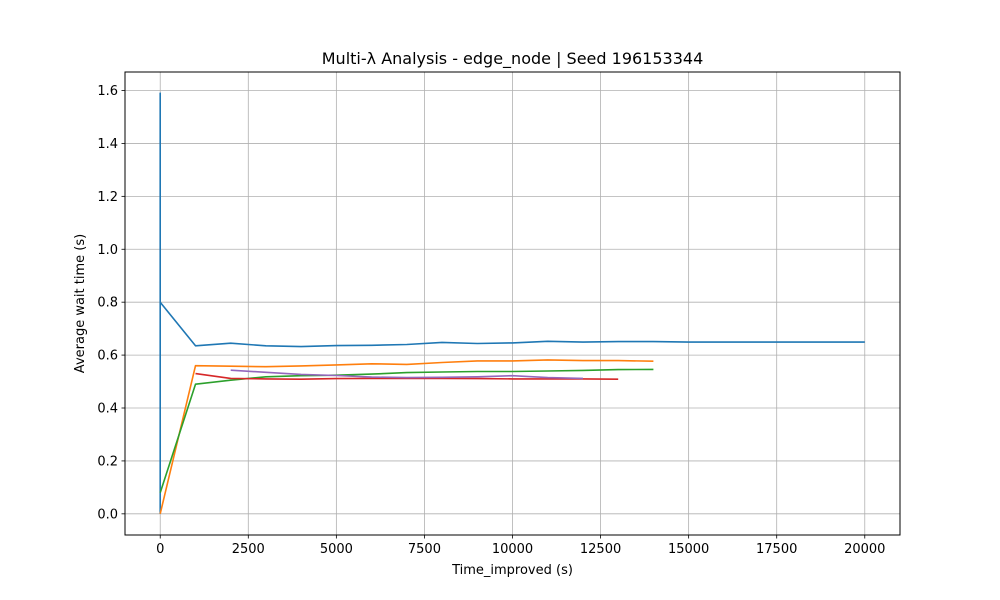 The height and width of the screenshot is (600, 1000). What do you see at coordinates (160, 549) in the screenshot?
I see `x-tick-label: 0` at bounding box center [160, 549].